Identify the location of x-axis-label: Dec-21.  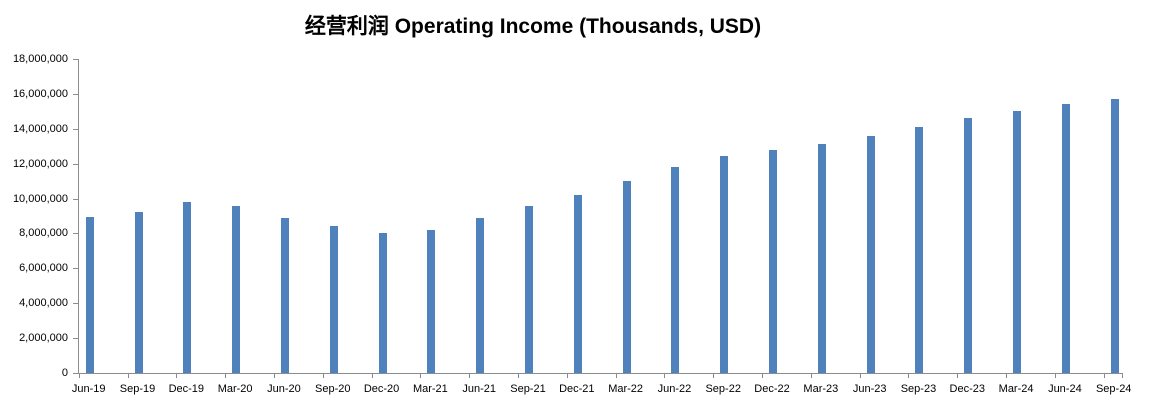
(577, 389).